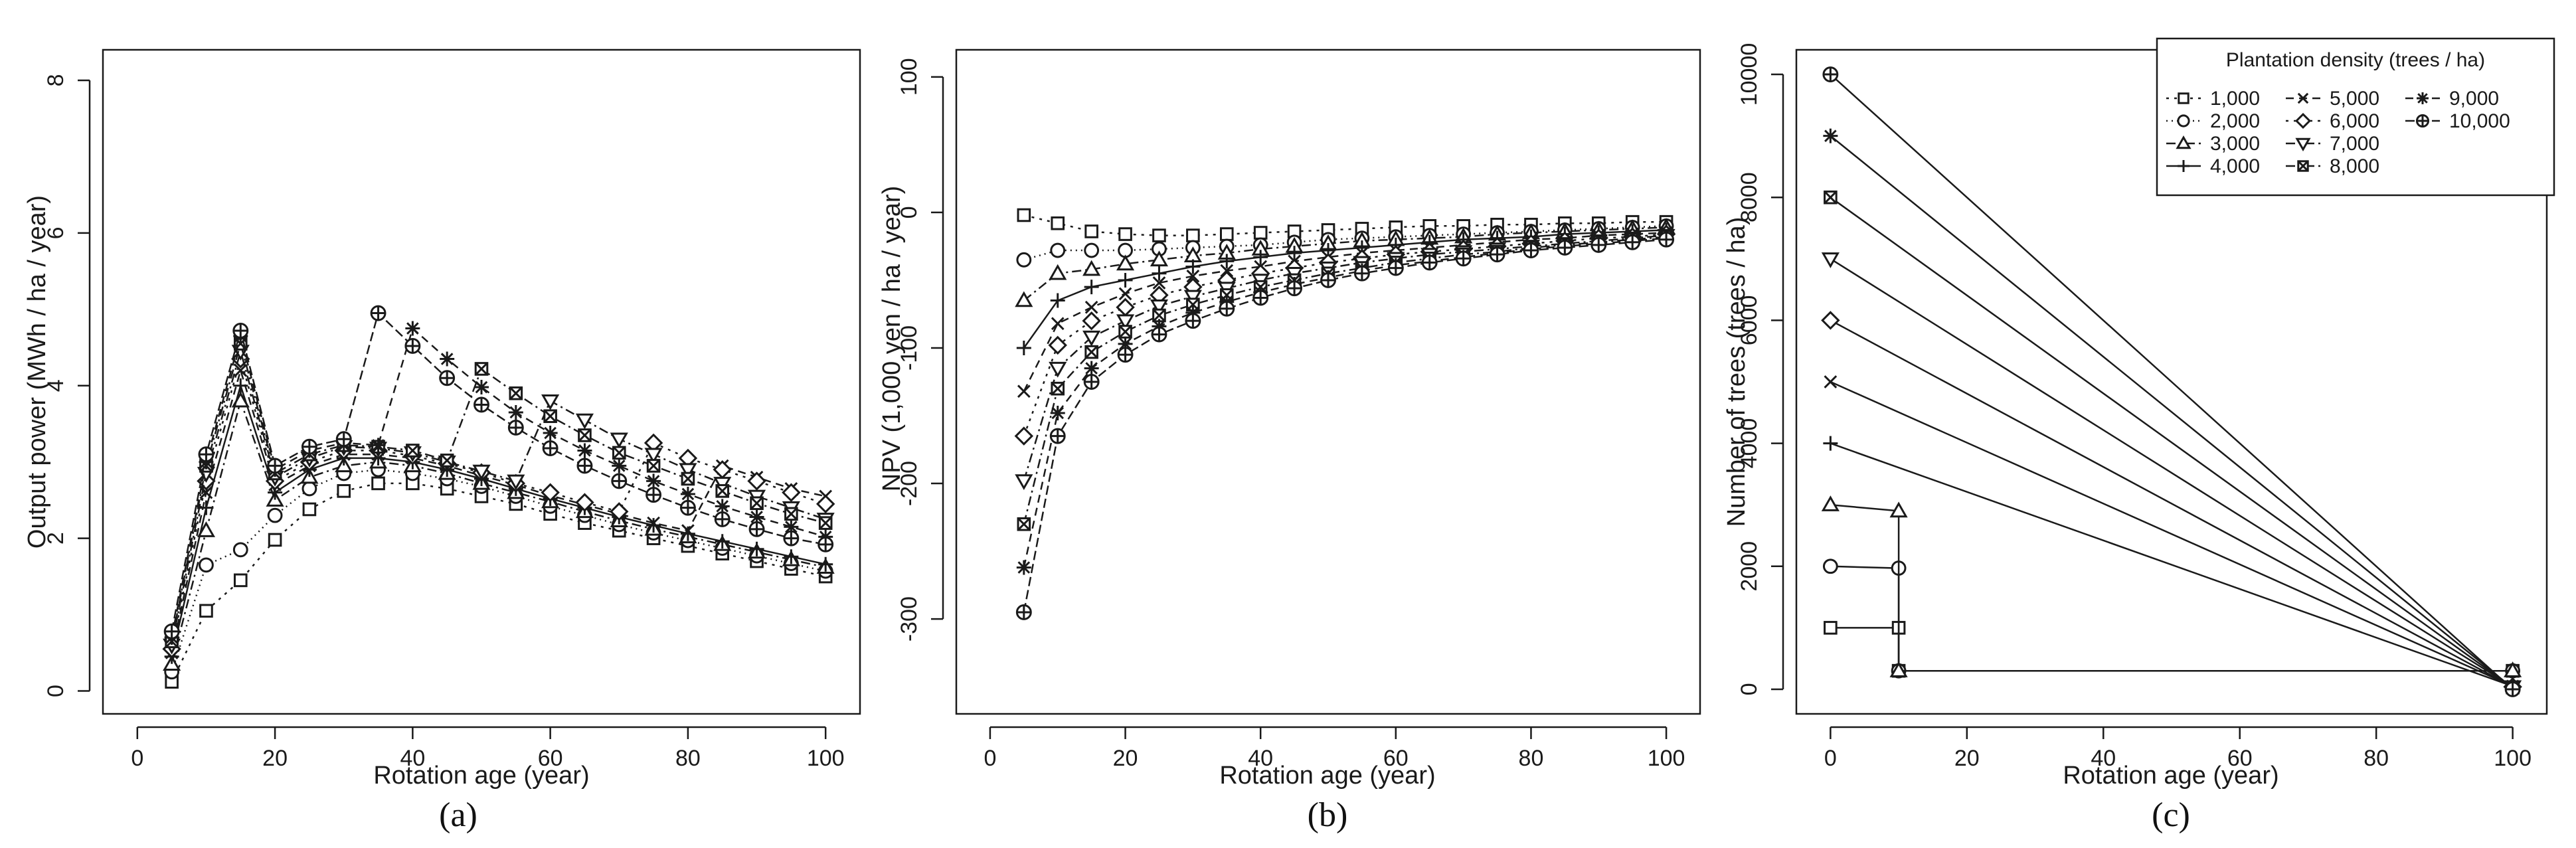 This screenshot has width=2576, height=848. Describe the element at coordinates (2235, 121) in the screenshot. I see `legend-label: 2,000` at that location.